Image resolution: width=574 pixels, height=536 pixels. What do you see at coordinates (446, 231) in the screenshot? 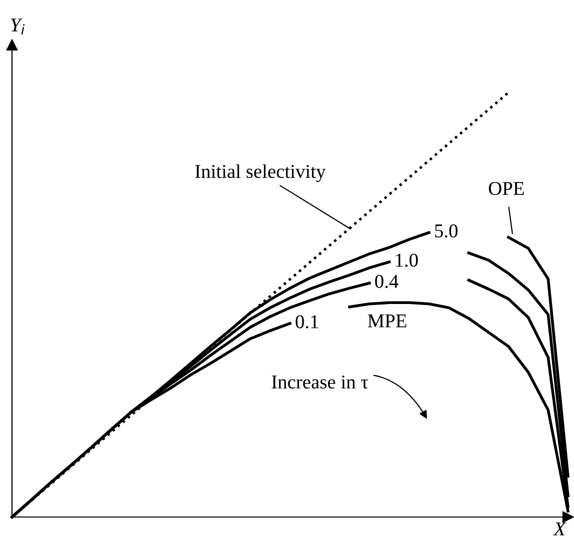
I see `series-label: 5.0` at bounding box center [446, 231].